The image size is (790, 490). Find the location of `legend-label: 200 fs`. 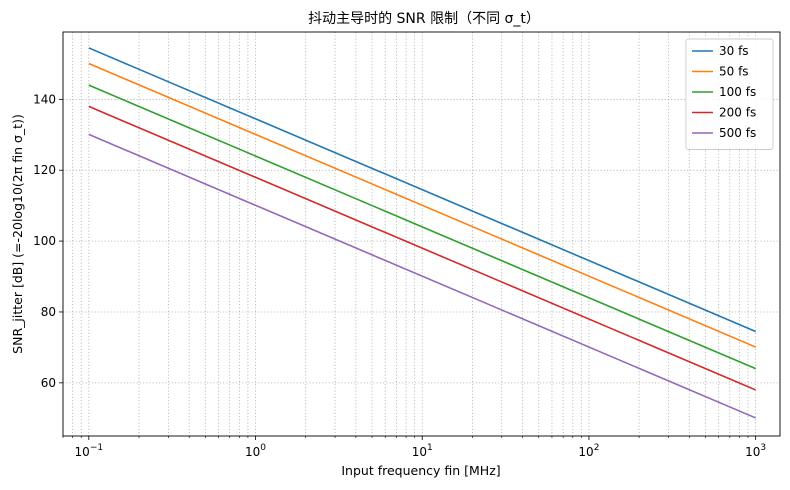

legend-label: 200 fs is located at coordinates (737, 113).